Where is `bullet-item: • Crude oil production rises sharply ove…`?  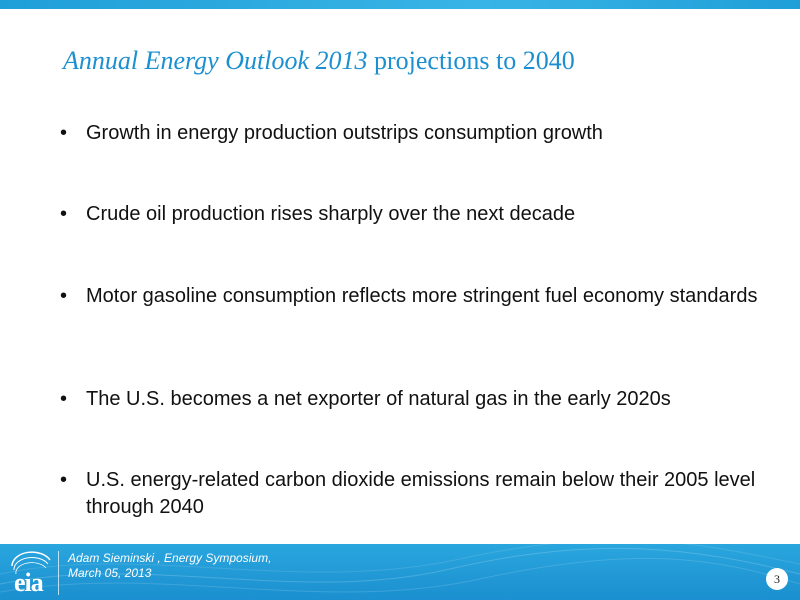
bullet-item: • Crude oil production rises sharply ove… is located at coordinates (410, 214).